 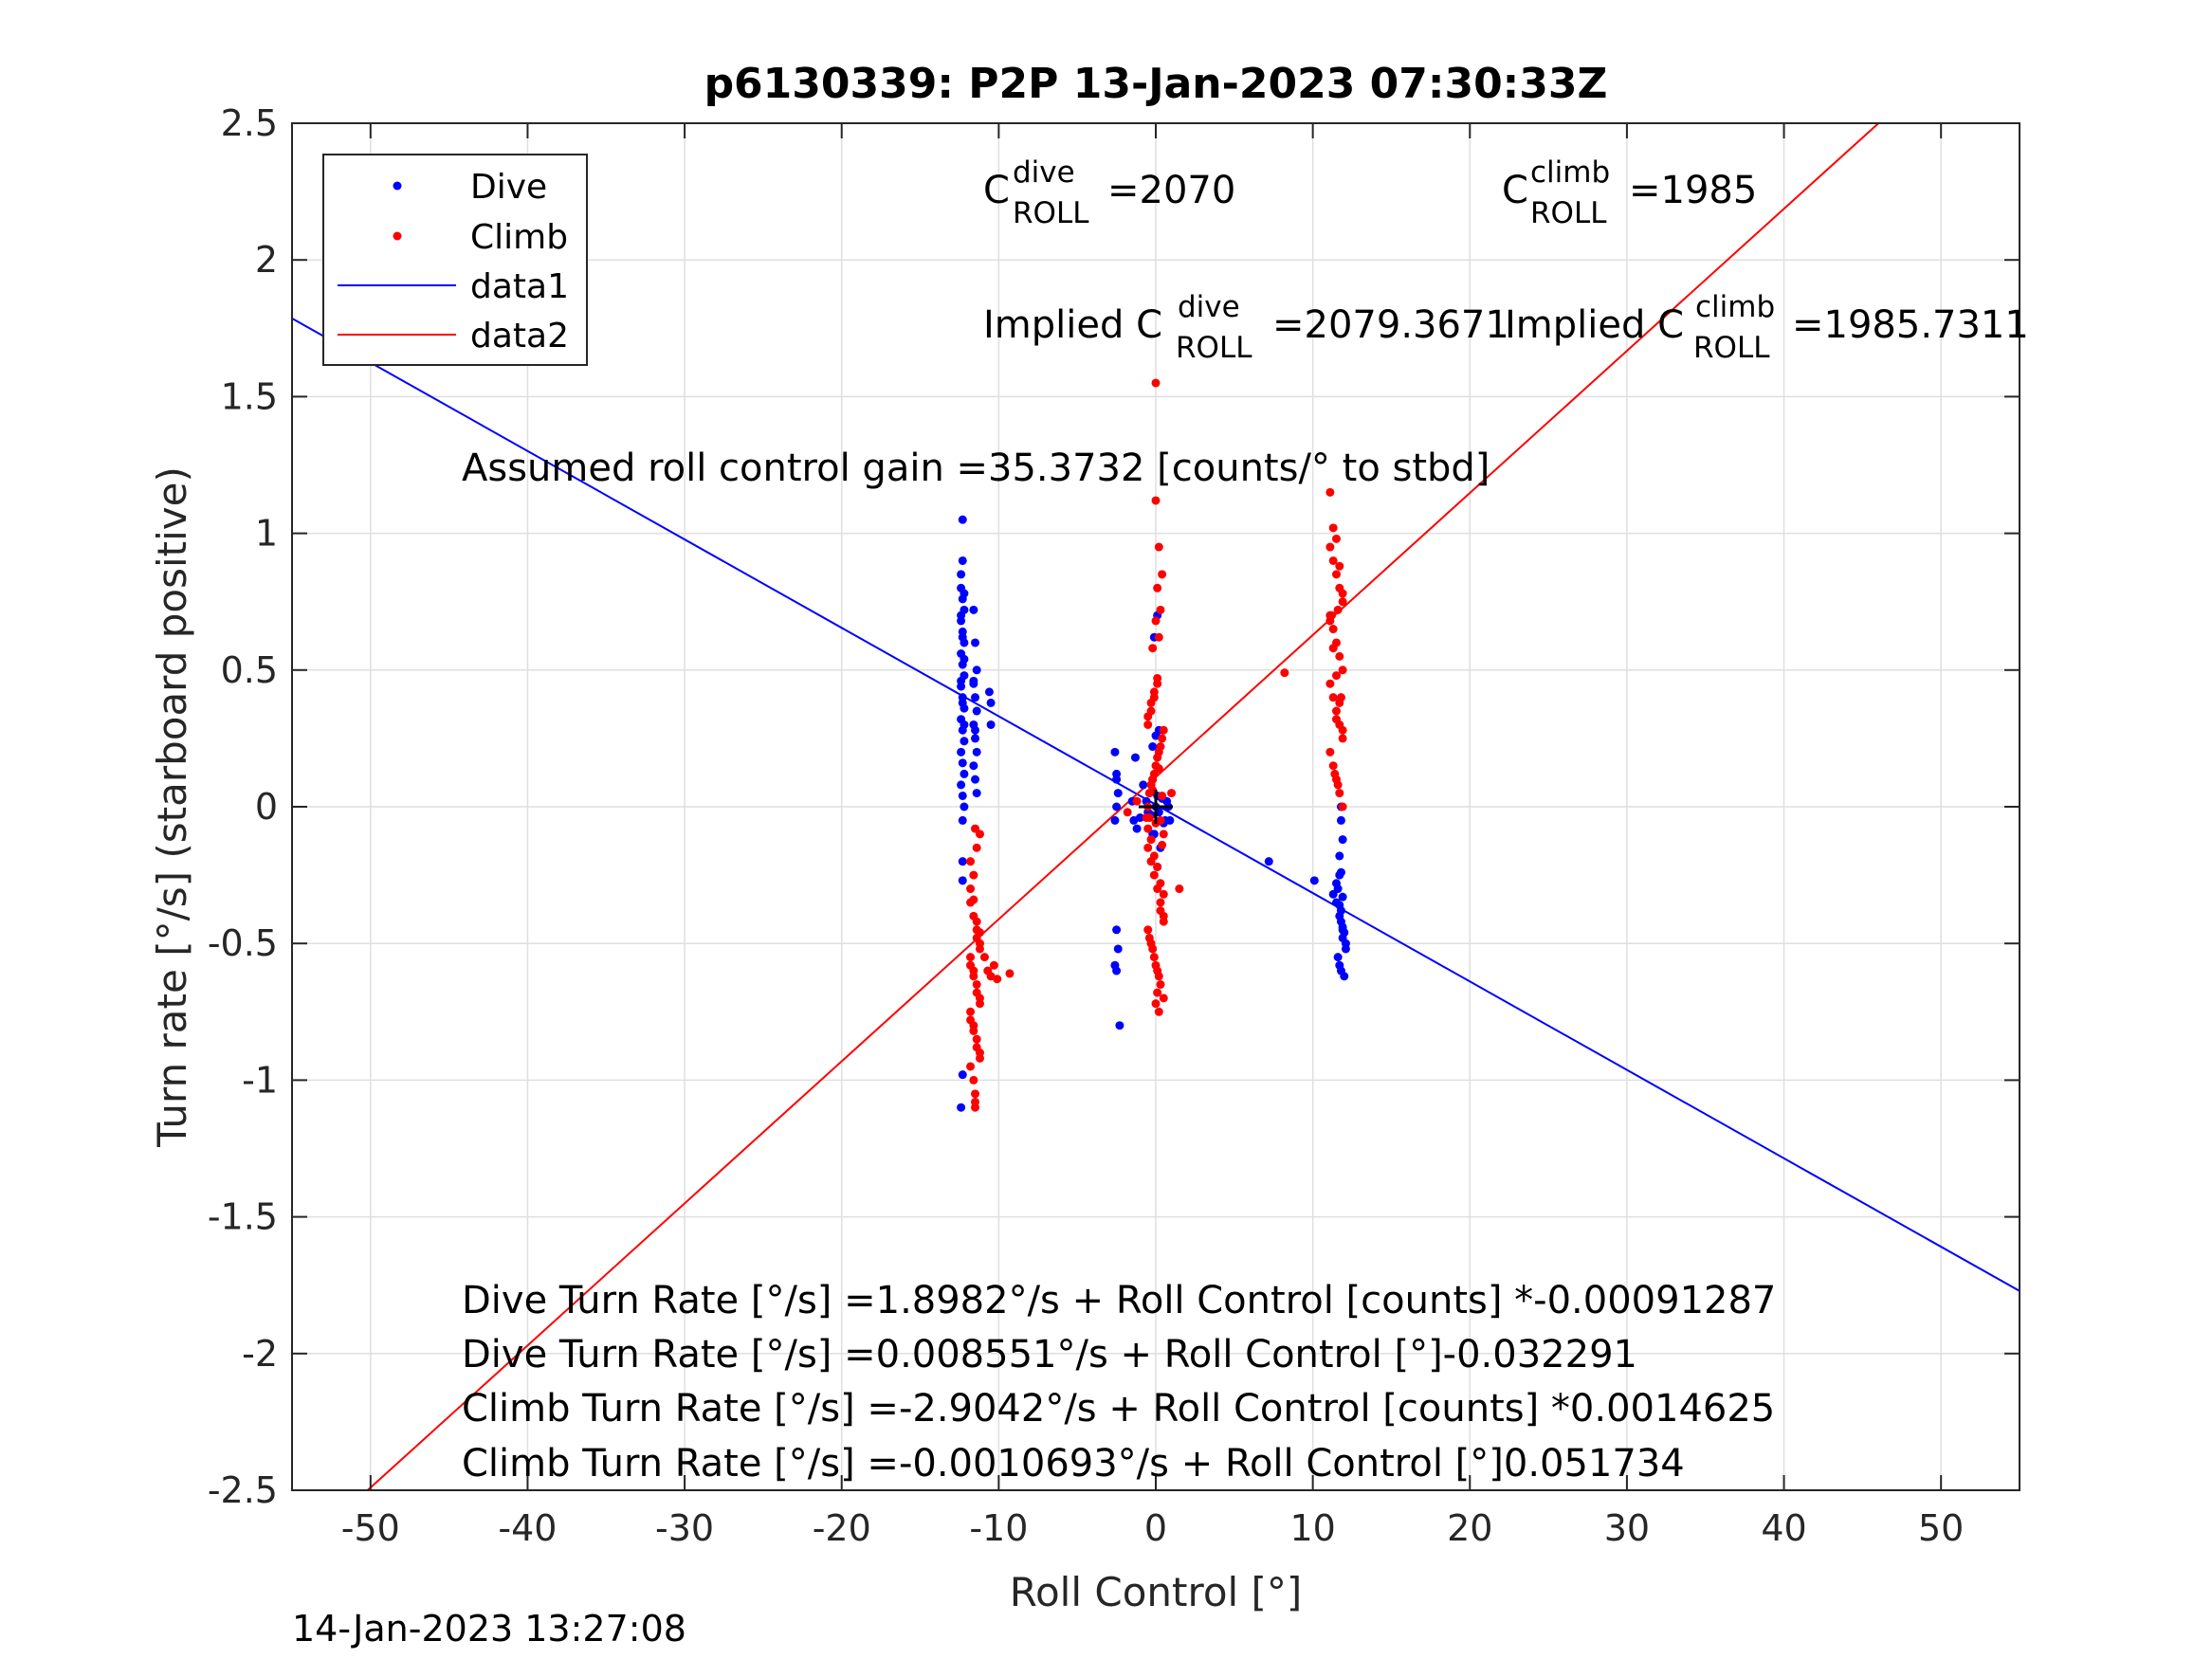 I want to click on climb-points, so click(x=1156, y=745).